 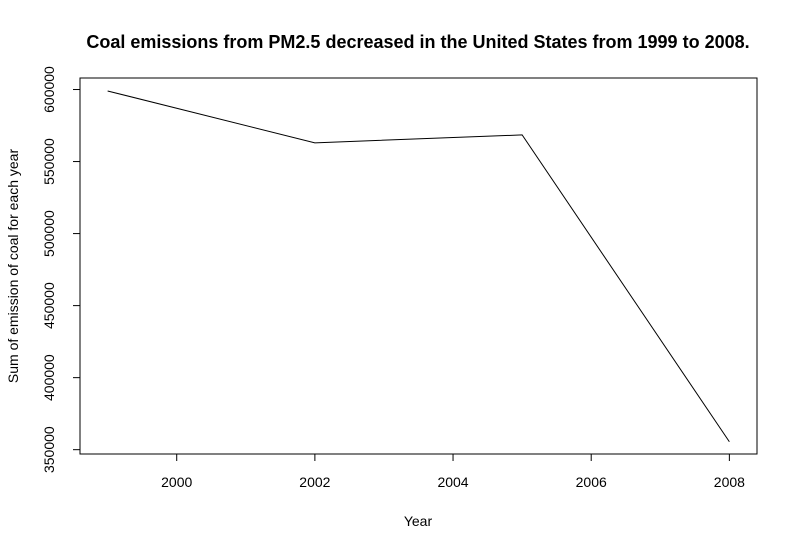 What do you see at coordinates (49, 377) in the screenshot?
I see `y-tick-label: 400000` at bounding box center [49, 377].